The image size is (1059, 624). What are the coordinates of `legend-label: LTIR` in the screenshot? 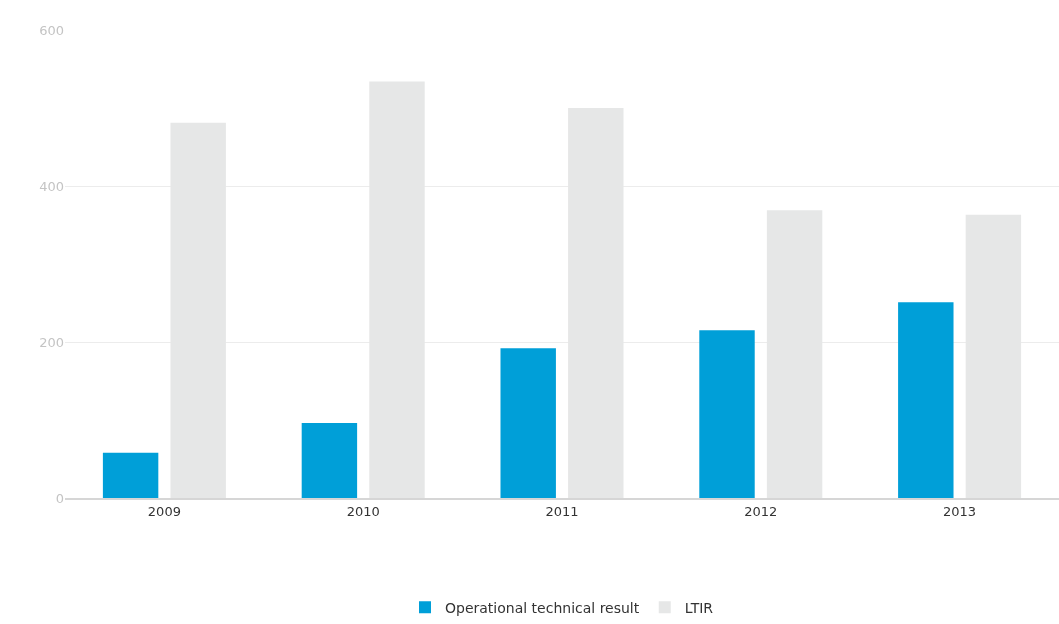 It's located at (699, 607).